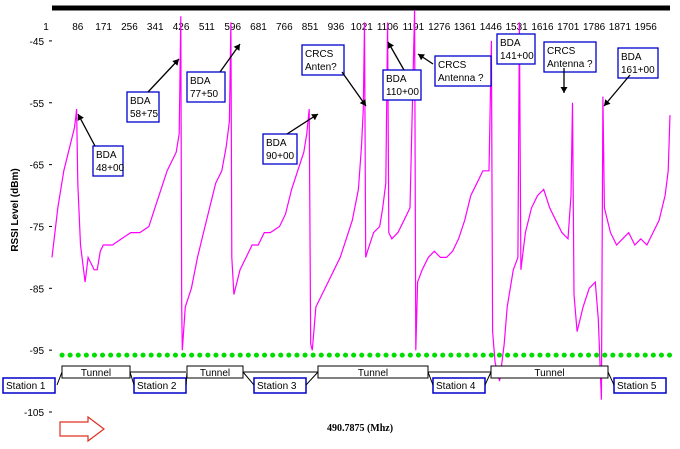 The height and width of the screenshot is (449, 680). What do you see at coordinates (402, 92) in the screenshot?
I see `annotation-text: 110+00` at bounding box center [402, 92].